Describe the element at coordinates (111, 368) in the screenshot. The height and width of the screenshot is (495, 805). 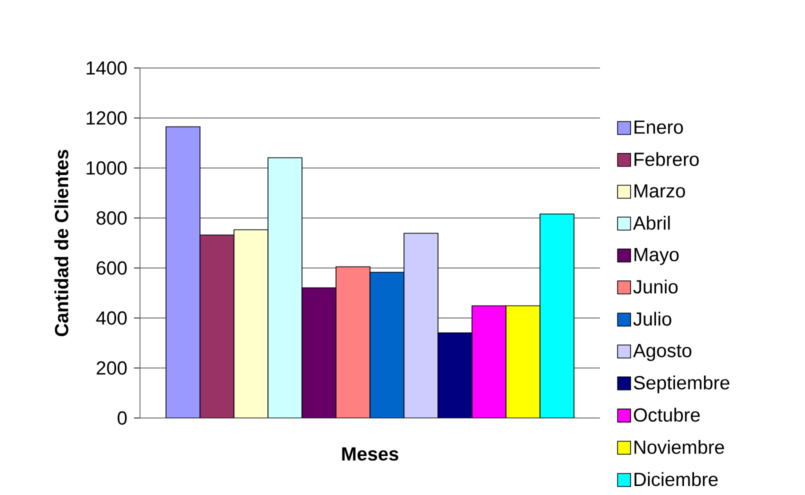
I see `y-tick-label: 200` at that location.